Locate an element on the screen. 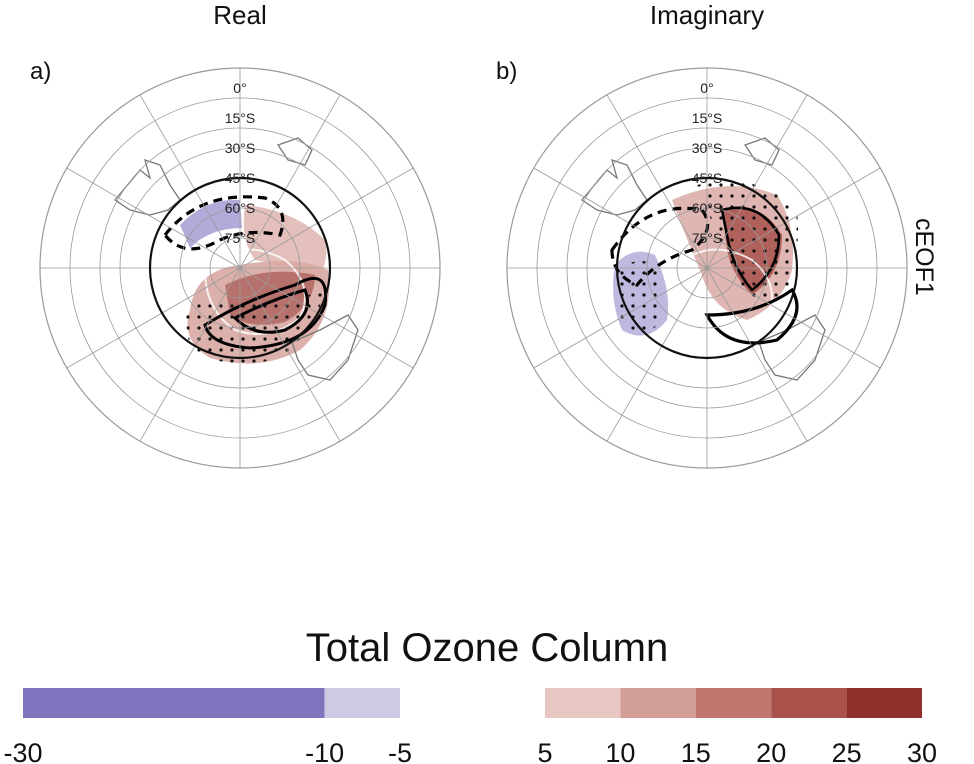 The height and width of the screenshot is (764, 974). negative-anomaly-patch is located at coordinates (211, 223).